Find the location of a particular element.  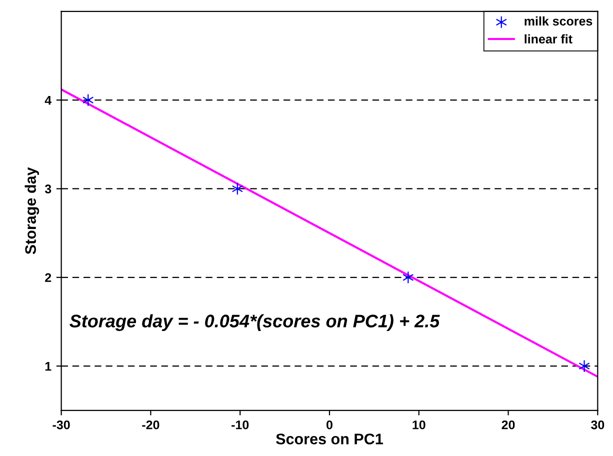

y-tick-label: 2 is located at coordinates (48, 277).